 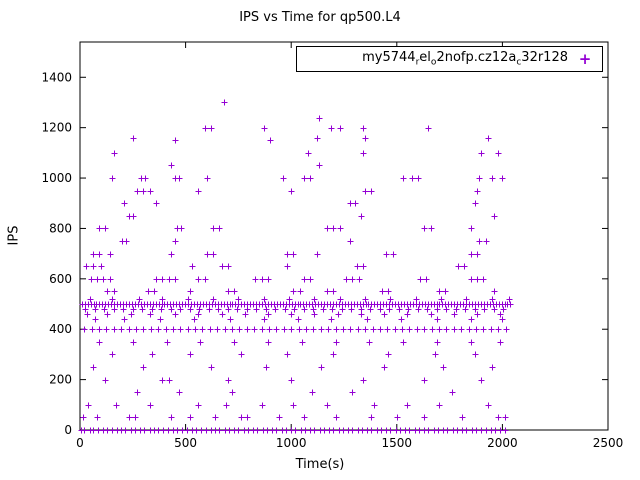 What do you see at coordinates (502, 443) in the screenshot?
I see `svg-text: 2000` at bounding box center [502, 443].